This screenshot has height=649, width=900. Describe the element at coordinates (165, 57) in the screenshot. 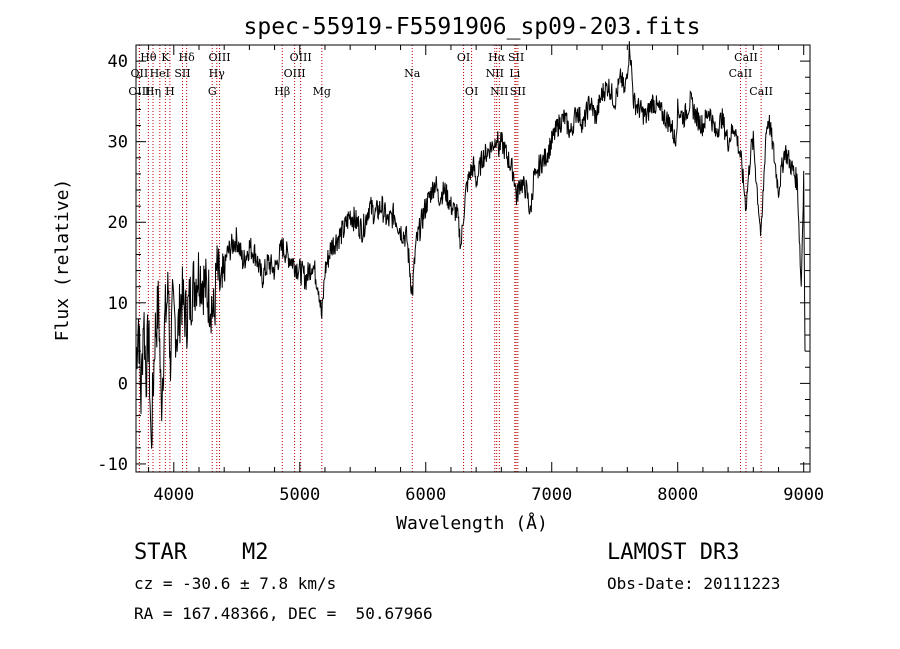

I see `line-label-K: K` at that location.